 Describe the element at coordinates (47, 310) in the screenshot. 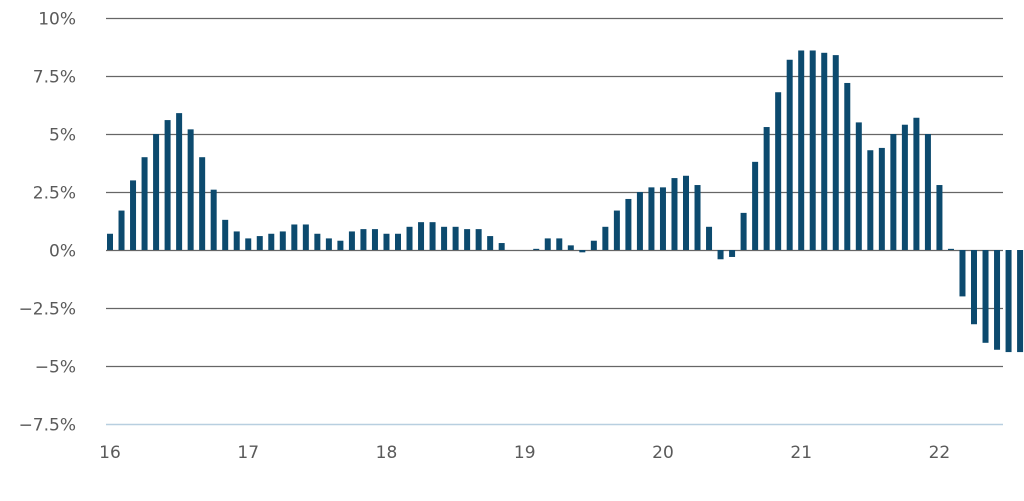

I see `y-tick-label: −2.5%` at that location.